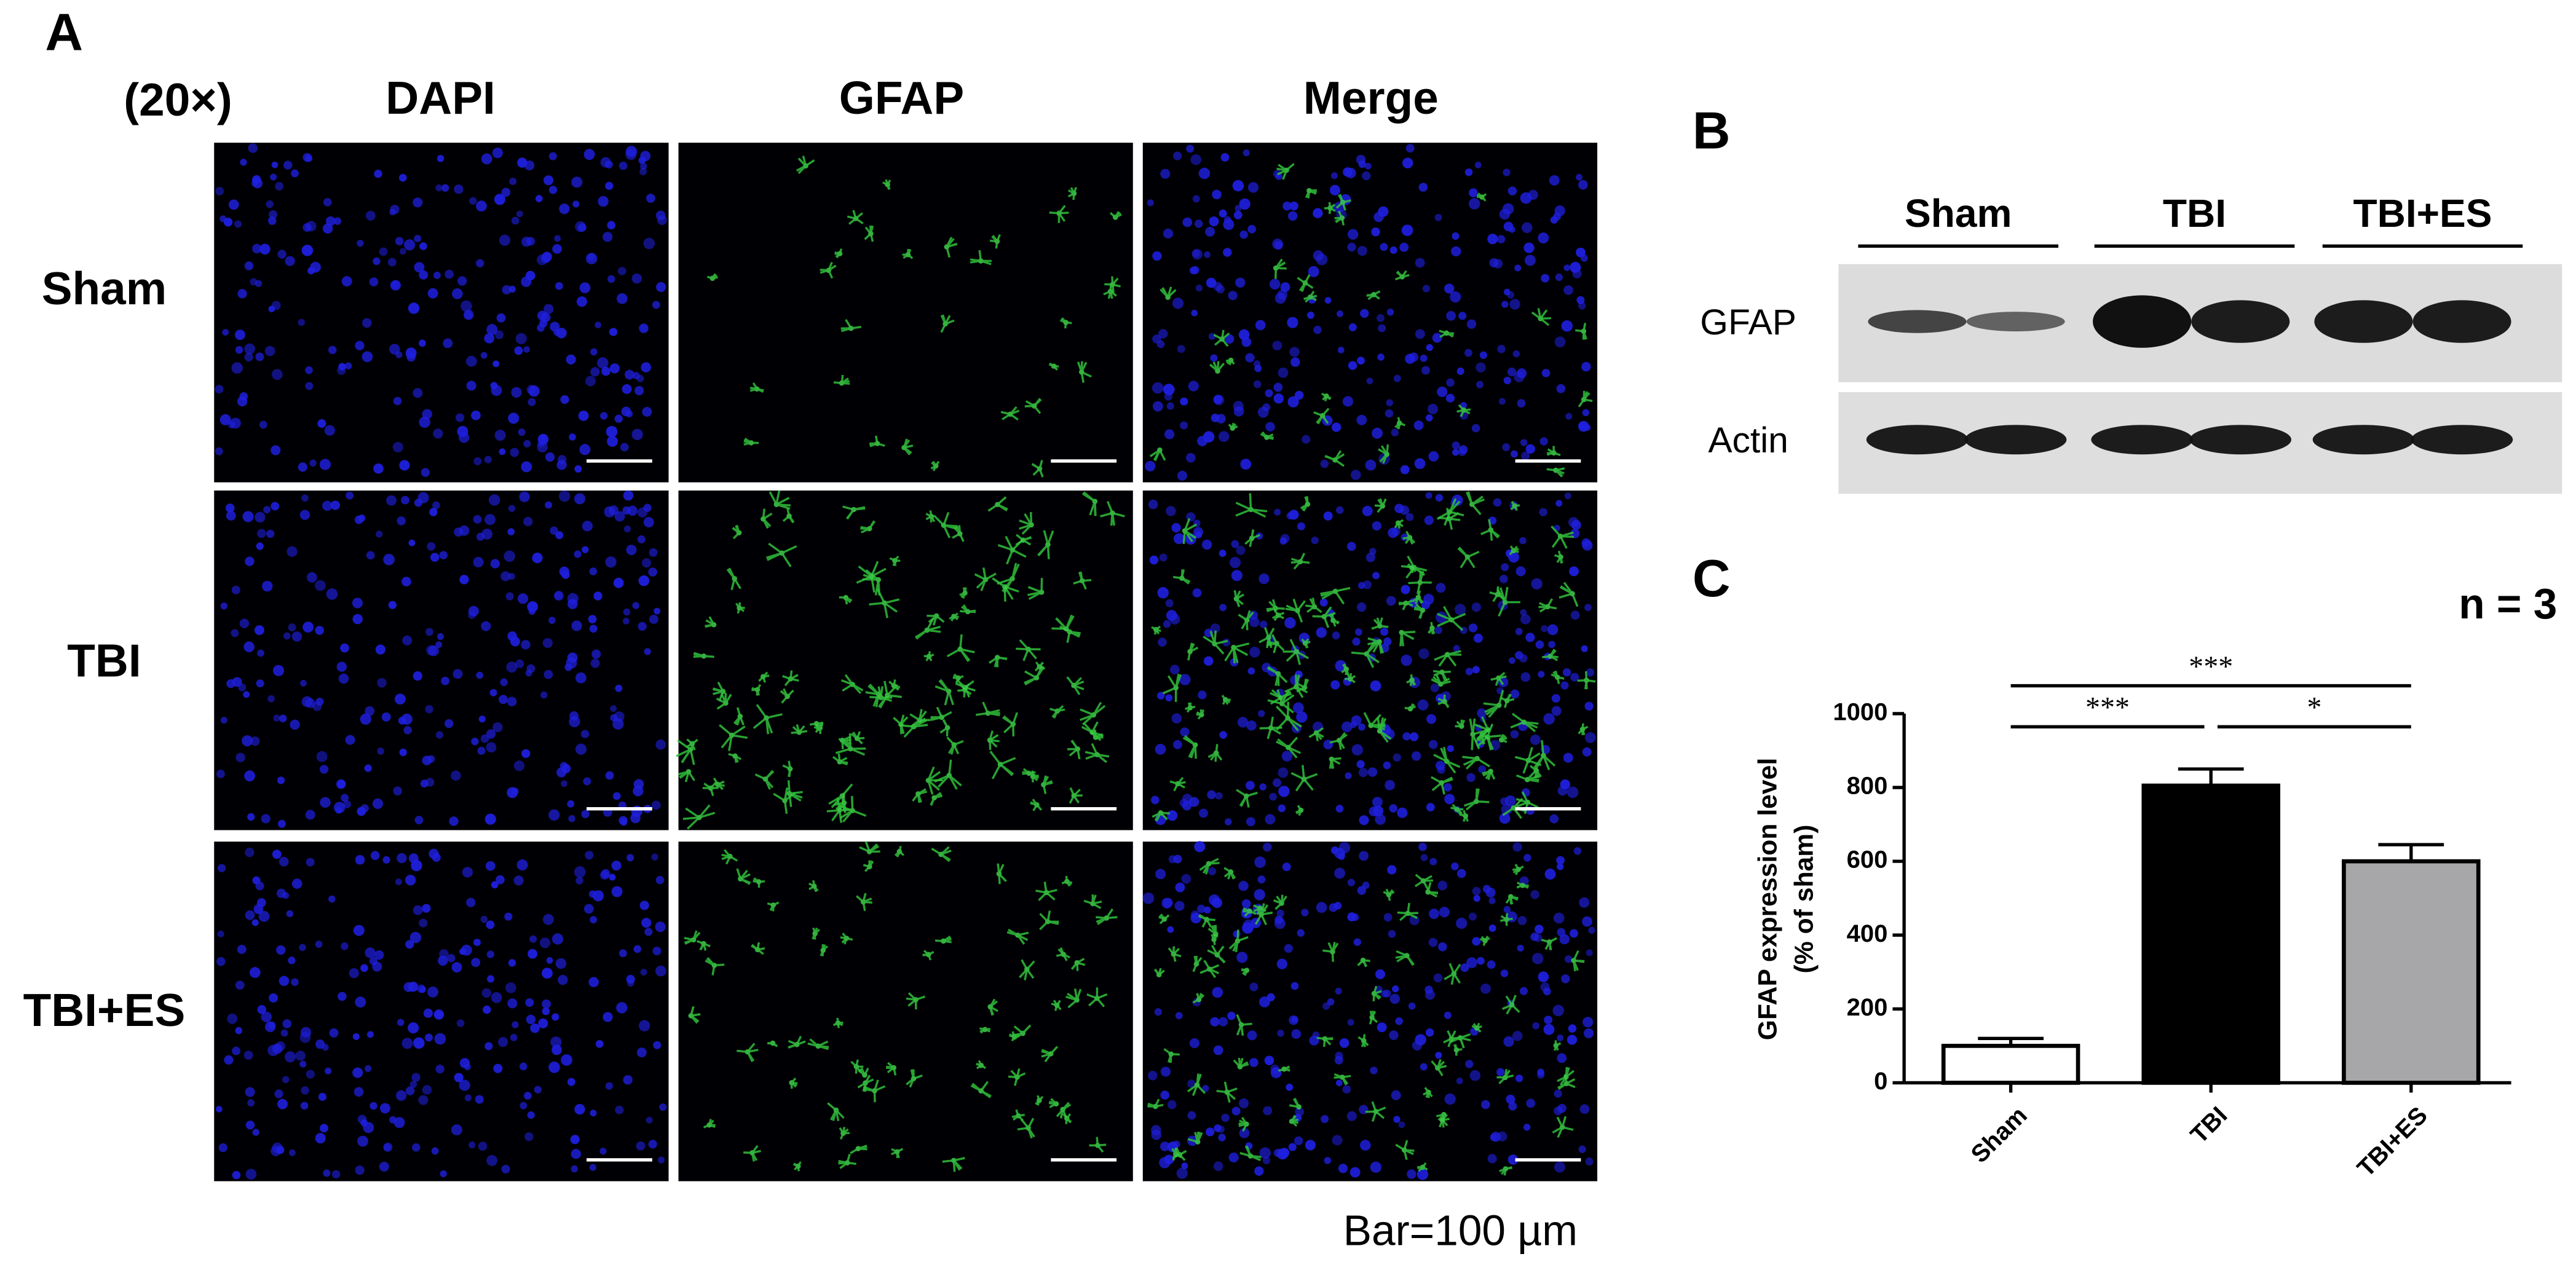 The height and width of the screenshot is (1278, 2576). I want to click on significance-label: *, so click(2314, 708).